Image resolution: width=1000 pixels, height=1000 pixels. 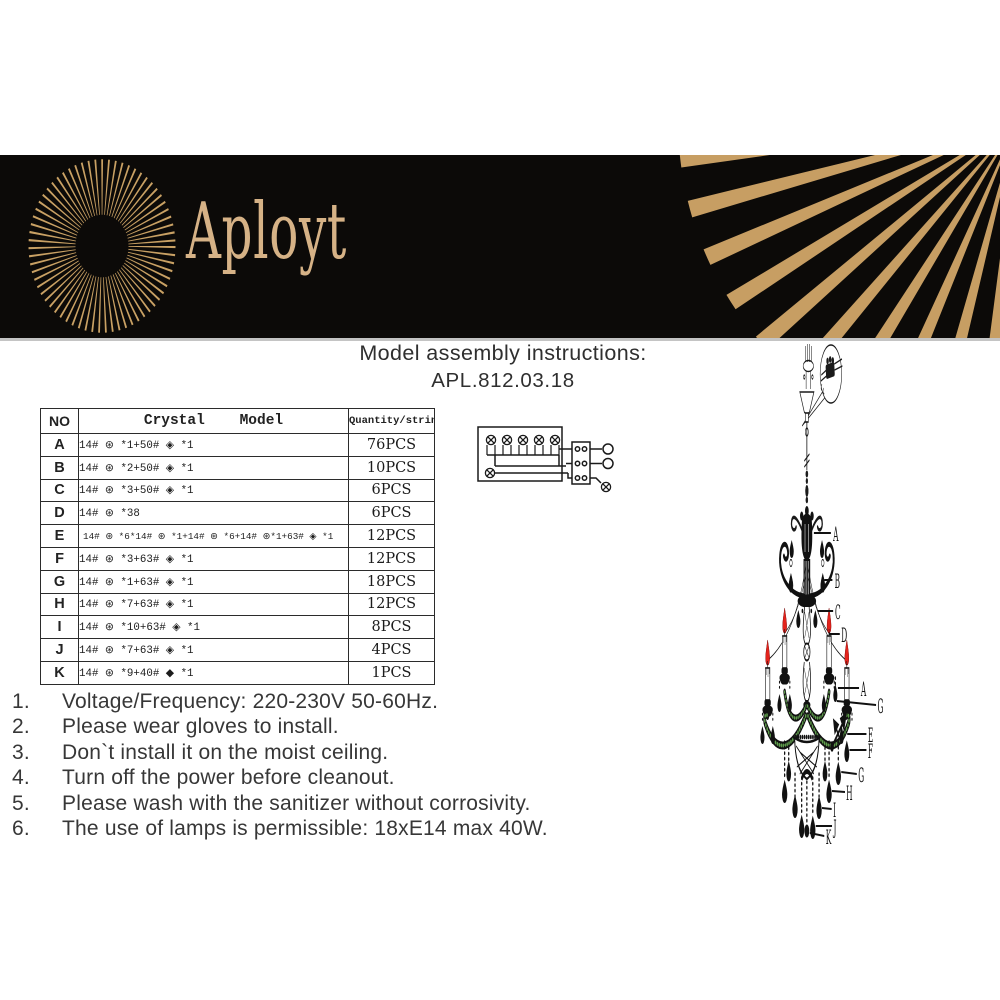 What do you see at coordinates (391, 467) in the screenshot?
I see `quantity: 10PCS` at bounding box center [391, 467].